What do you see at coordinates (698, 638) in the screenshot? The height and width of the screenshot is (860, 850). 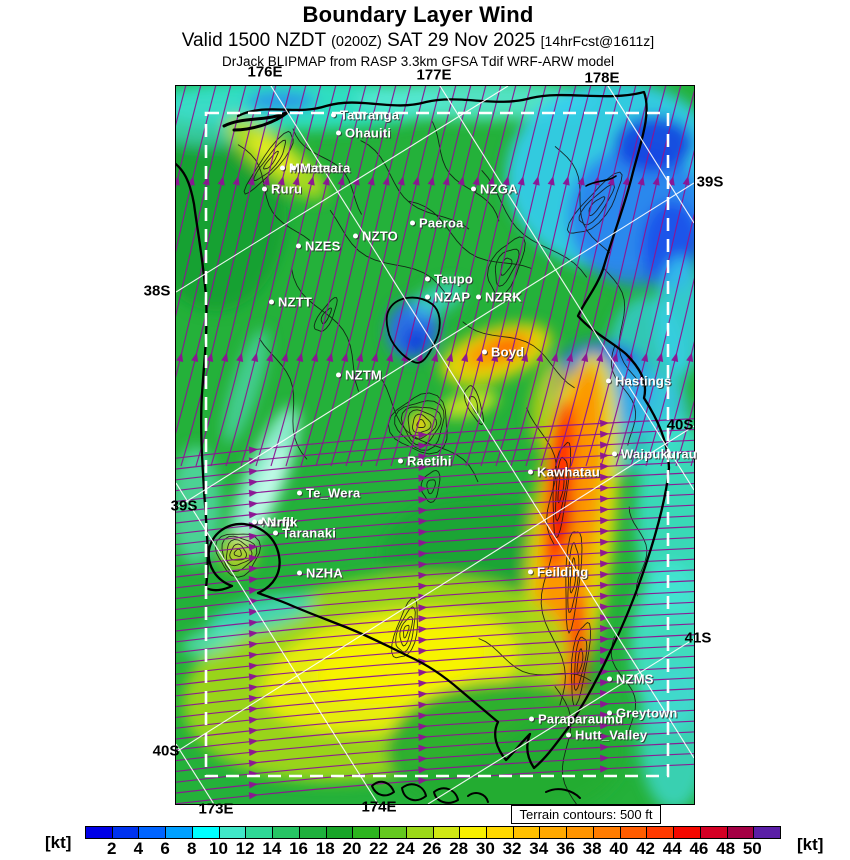 I see `axis-label-41s: 41S` at bounding box center [698, 638].